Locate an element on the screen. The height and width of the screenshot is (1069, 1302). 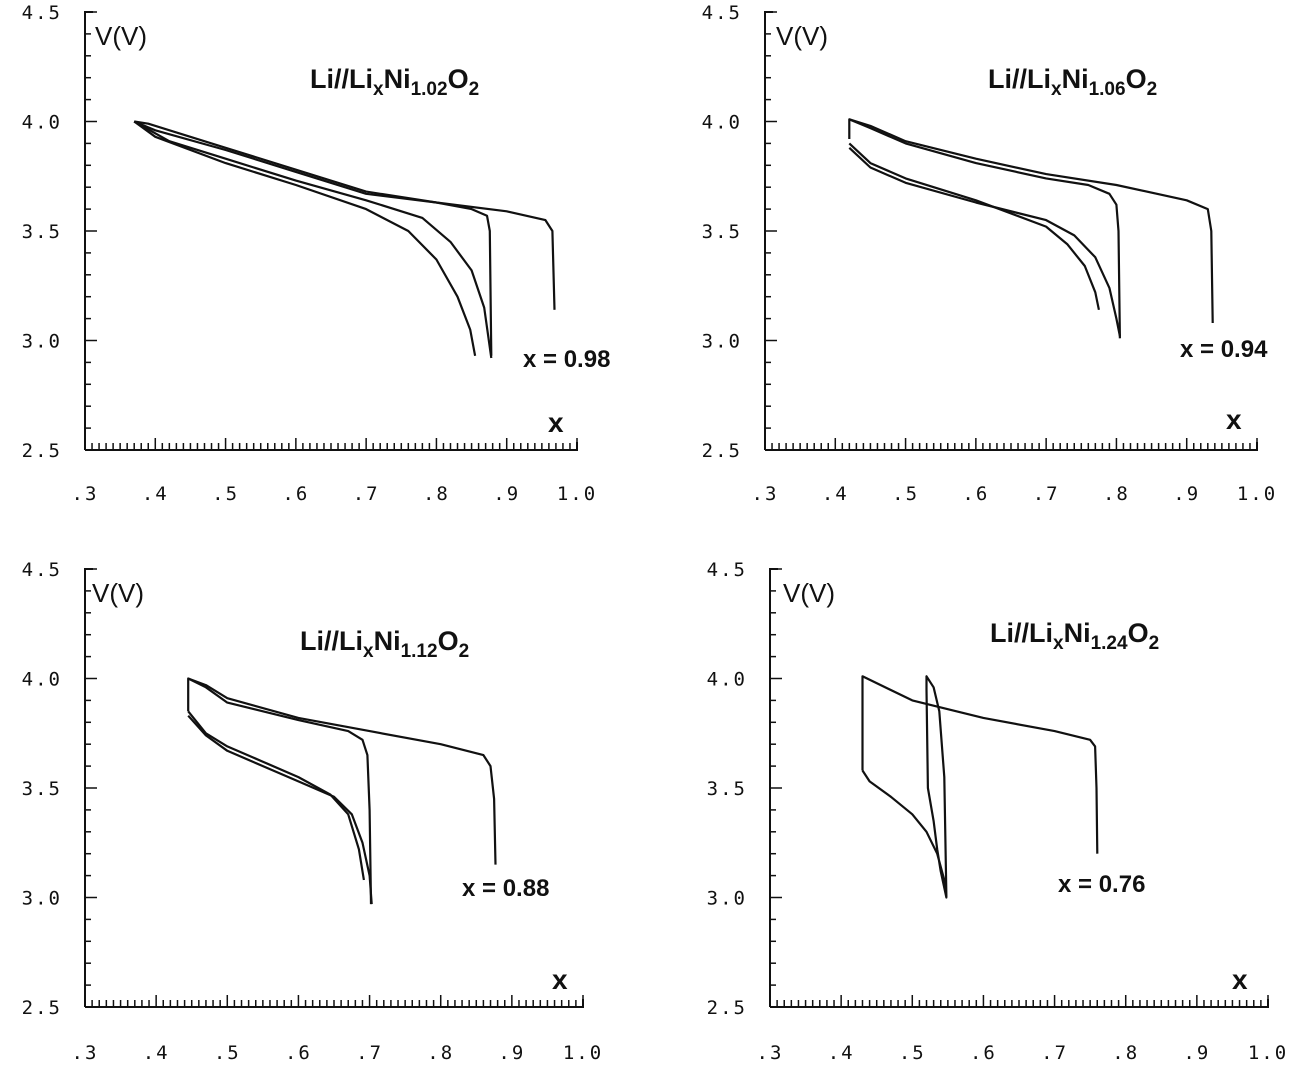
panel-title: Li//LixNi1.12O2 is located at coordinates (384, 644).